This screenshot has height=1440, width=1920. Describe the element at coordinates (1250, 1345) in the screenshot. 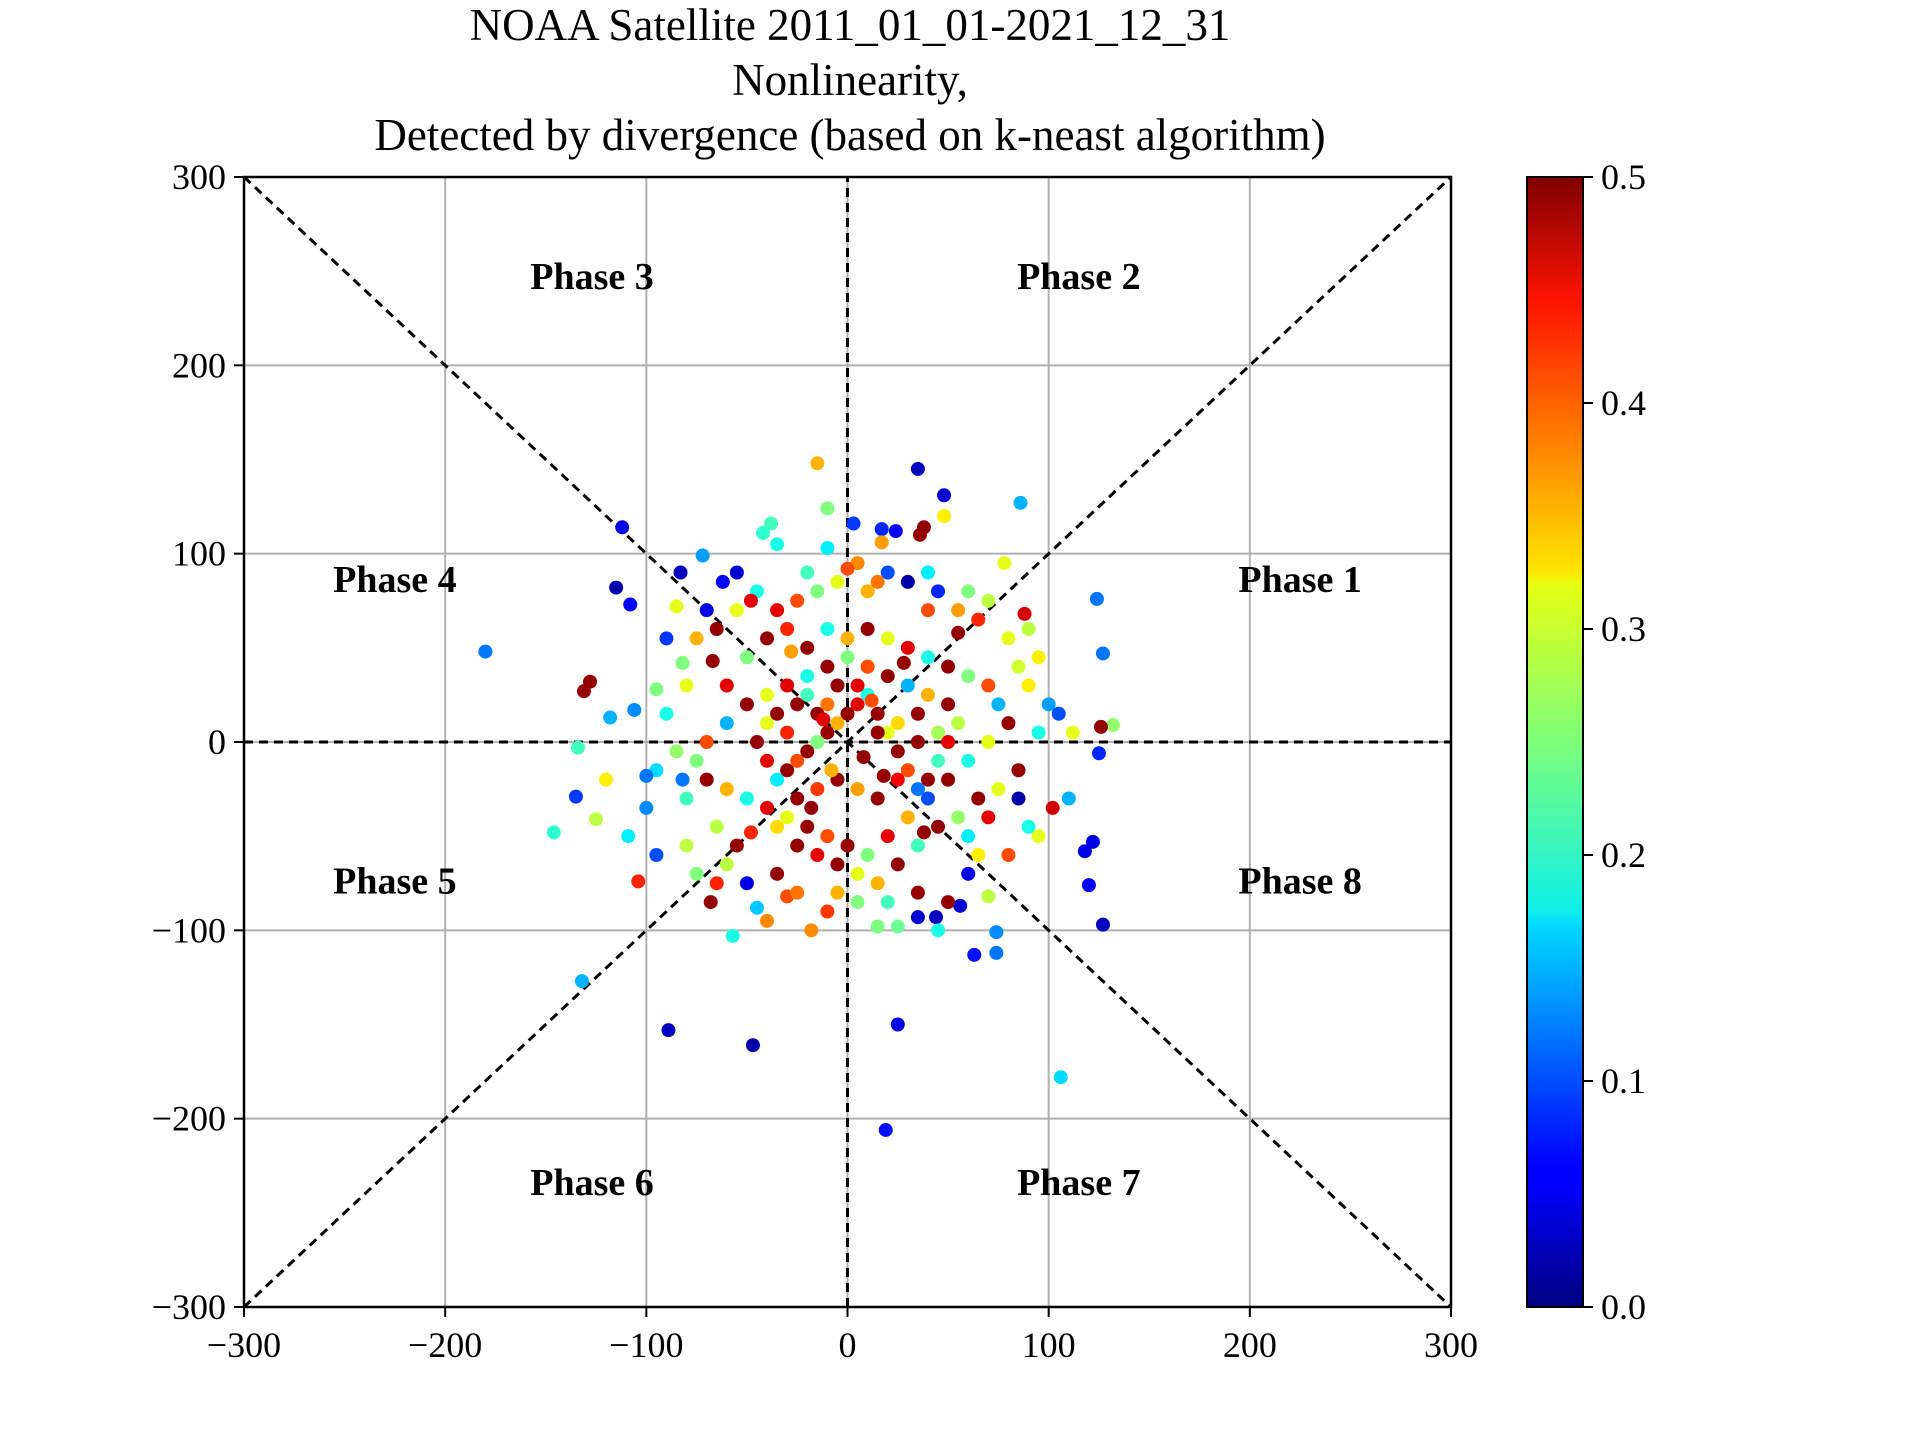

I see `x-tick-label: 200` at that location.